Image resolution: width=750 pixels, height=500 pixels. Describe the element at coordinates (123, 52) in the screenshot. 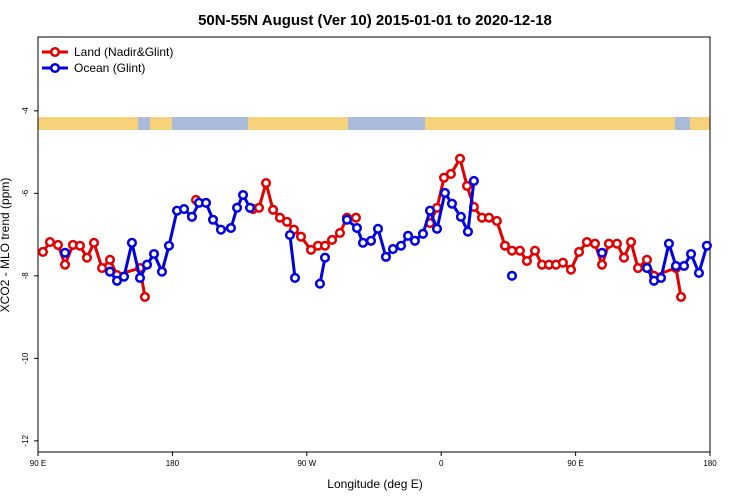

I see `legend-label: Land (Nadir&Glint)` at that location.